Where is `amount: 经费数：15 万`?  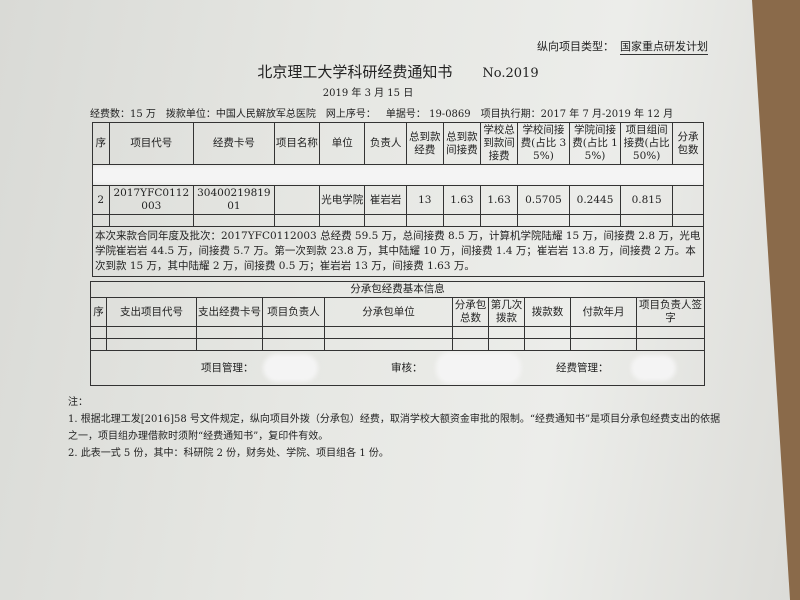
amount: 经费数：15 万 is located at coordinates (123, 114).